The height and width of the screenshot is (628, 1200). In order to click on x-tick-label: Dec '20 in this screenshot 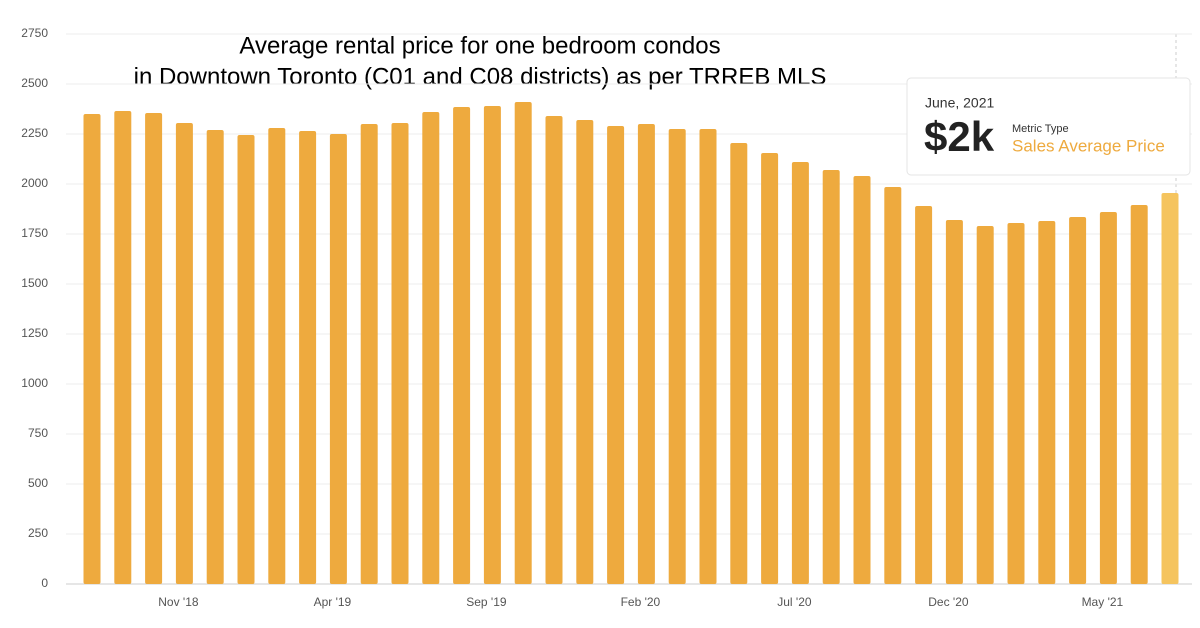, I will do `click(948, 602)`.